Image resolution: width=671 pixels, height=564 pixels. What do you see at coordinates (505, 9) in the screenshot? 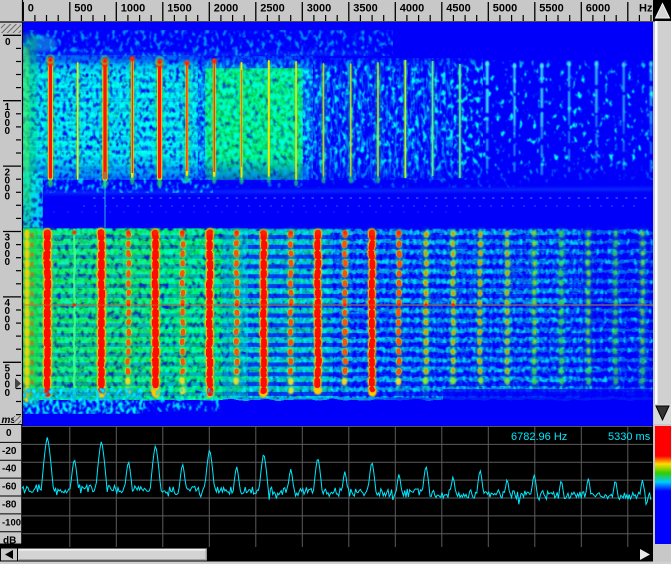
I see `svg-text: 5000` at bounding box center [505, 9].